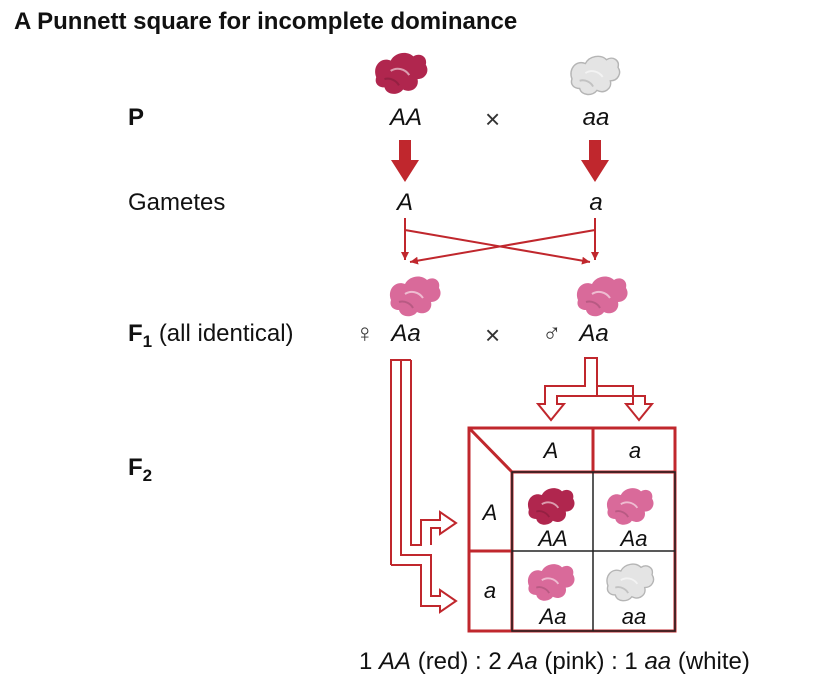  Describe the element at coordinates (460, 661) in the screenshot. I see `ratio-part-1: (red) : 2` at that location.